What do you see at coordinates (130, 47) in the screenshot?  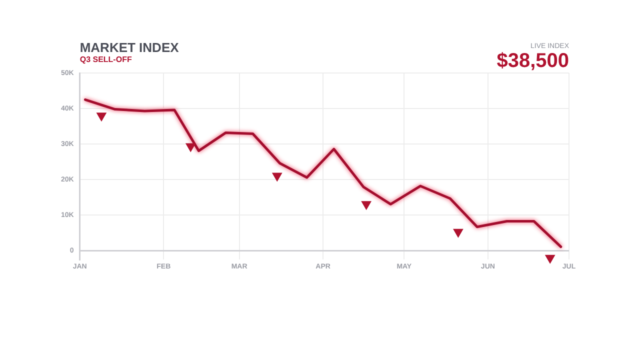 I see `chart-title: MARKET INDEX` at bounding box center [130, 47].